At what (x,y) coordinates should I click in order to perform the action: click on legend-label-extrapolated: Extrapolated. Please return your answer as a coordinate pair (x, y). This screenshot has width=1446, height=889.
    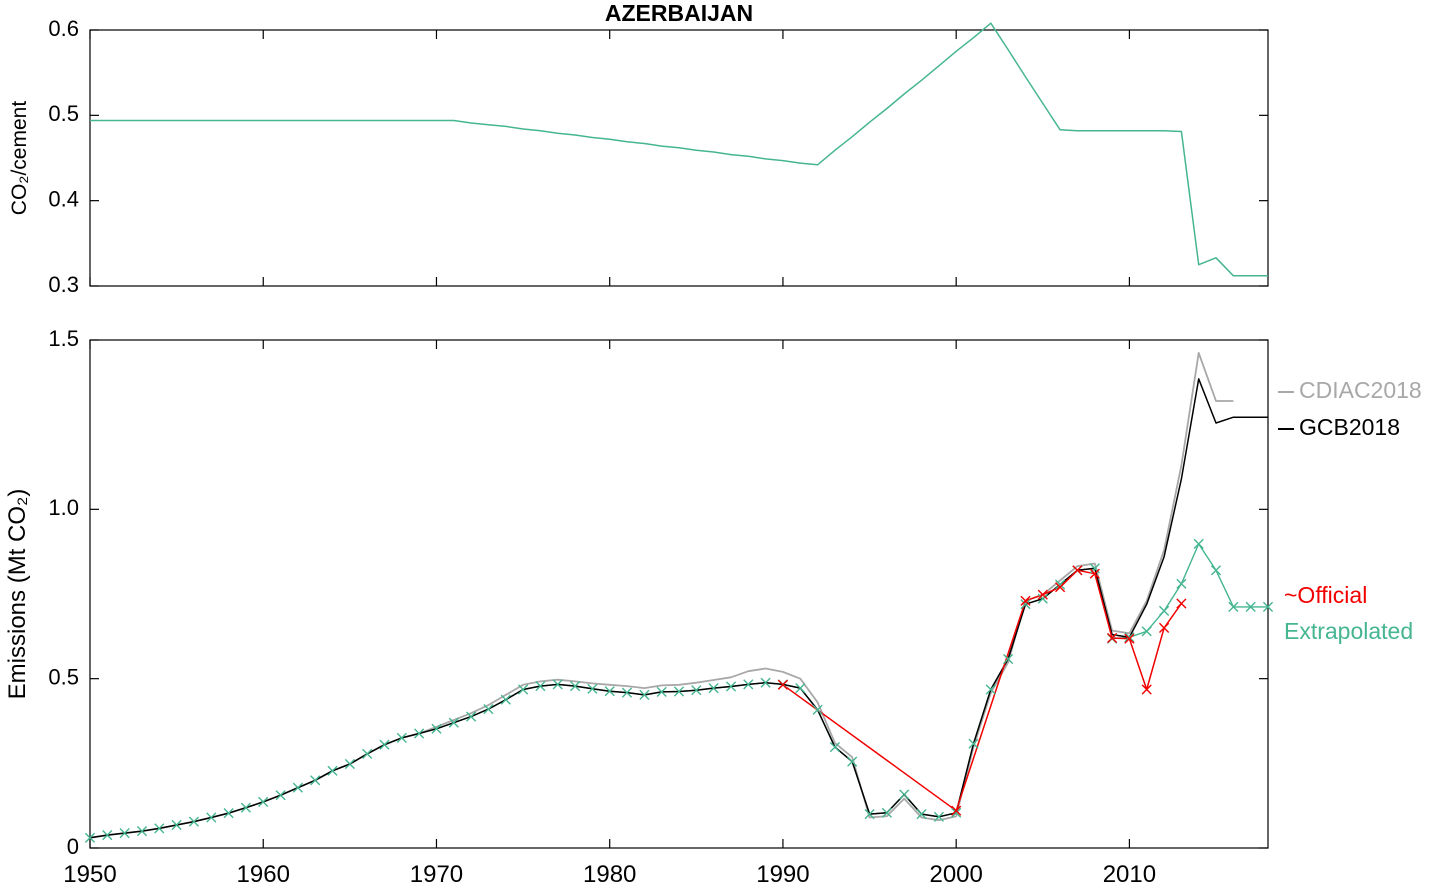
    Looking at the image, I should click on (1349, 631).